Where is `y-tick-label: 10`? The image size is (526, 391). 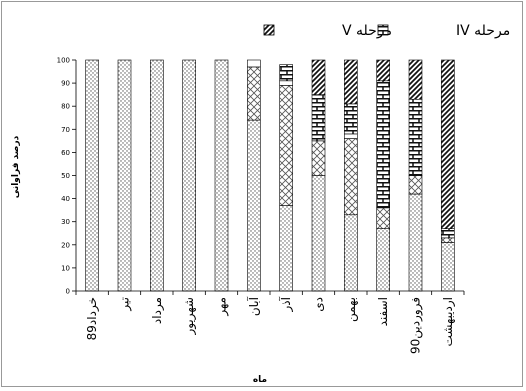 y-tick-label: 10 is located at coordinates (65, 268).